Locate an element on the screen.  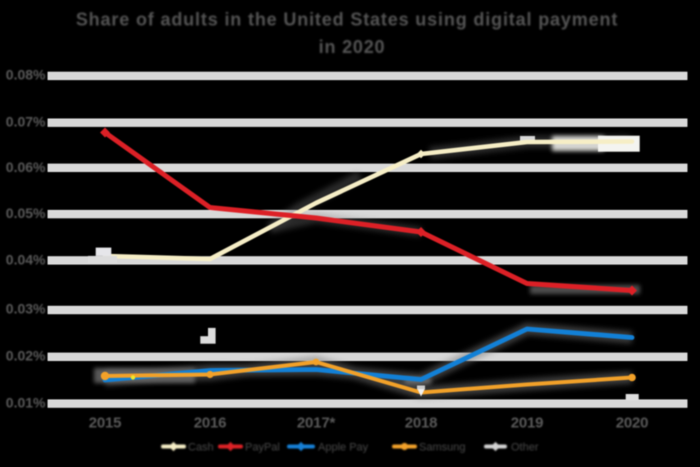
svg-text: in 2020 is located at coordinates (352, 47).